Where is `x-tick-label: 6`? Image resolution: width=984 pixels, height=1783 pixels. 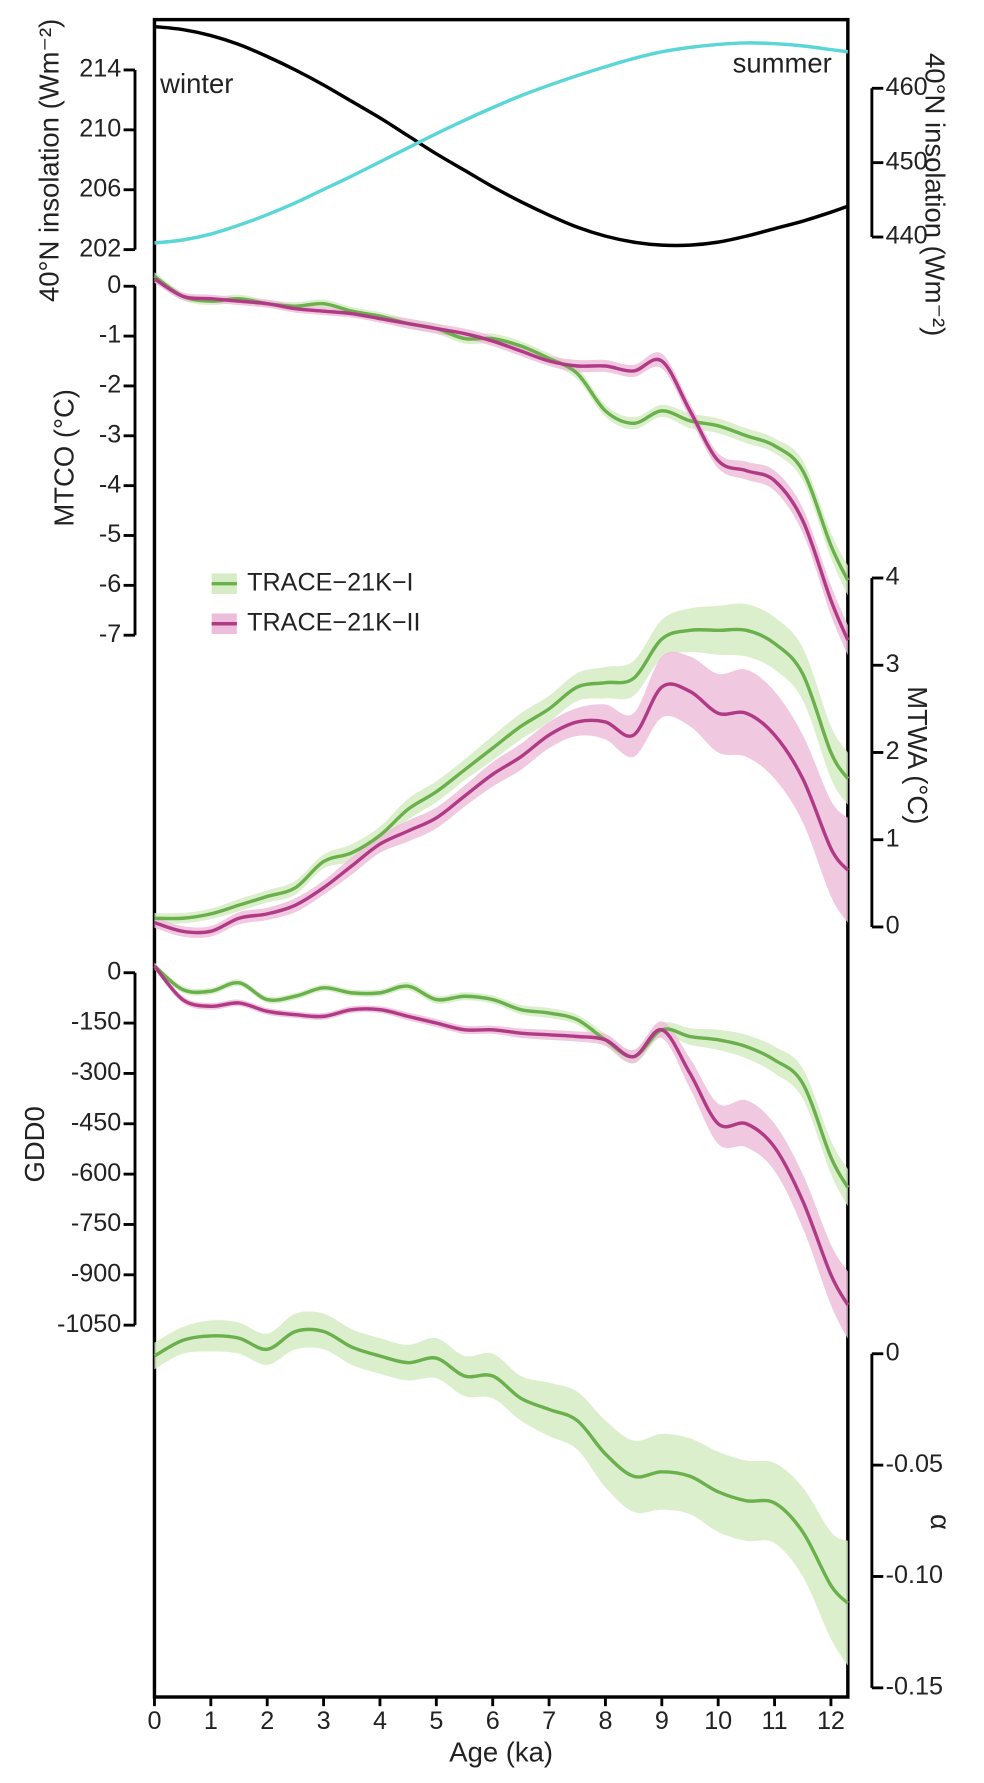
x-tick-label: 6 is located at coordinates (493, 1721).